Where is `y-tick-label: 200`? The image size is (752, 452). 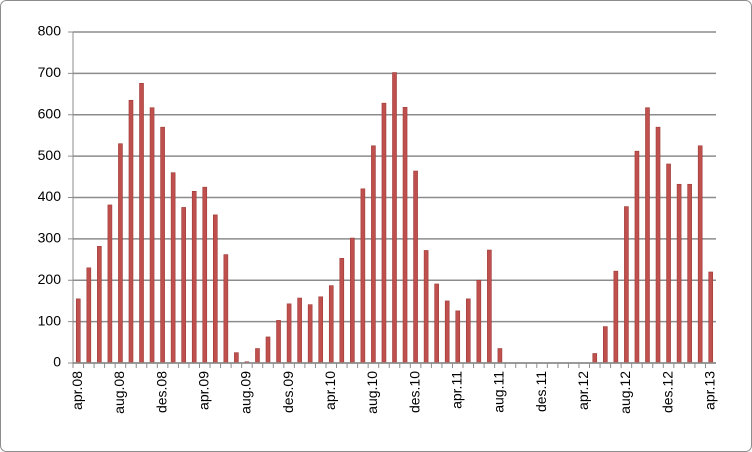 y-tick-label: 200 is located at coordinates (50, 279).